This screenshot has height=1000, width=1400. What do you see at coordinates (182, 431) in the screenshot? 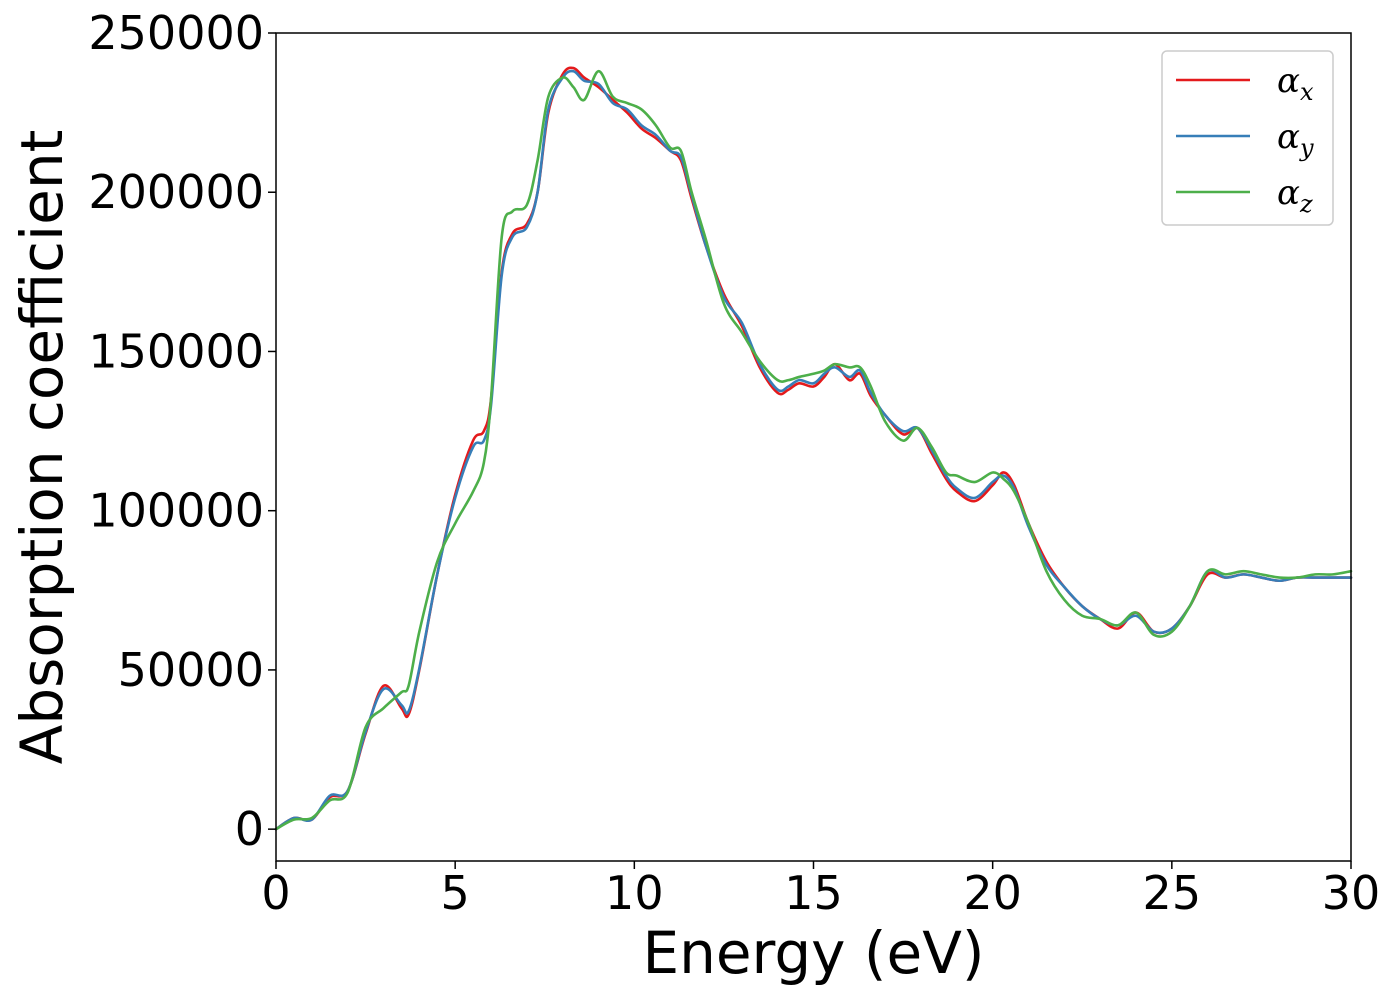
I see `y-axis: 0 50000 100000 150000 200000 250000` at bounding box center [182, 431].